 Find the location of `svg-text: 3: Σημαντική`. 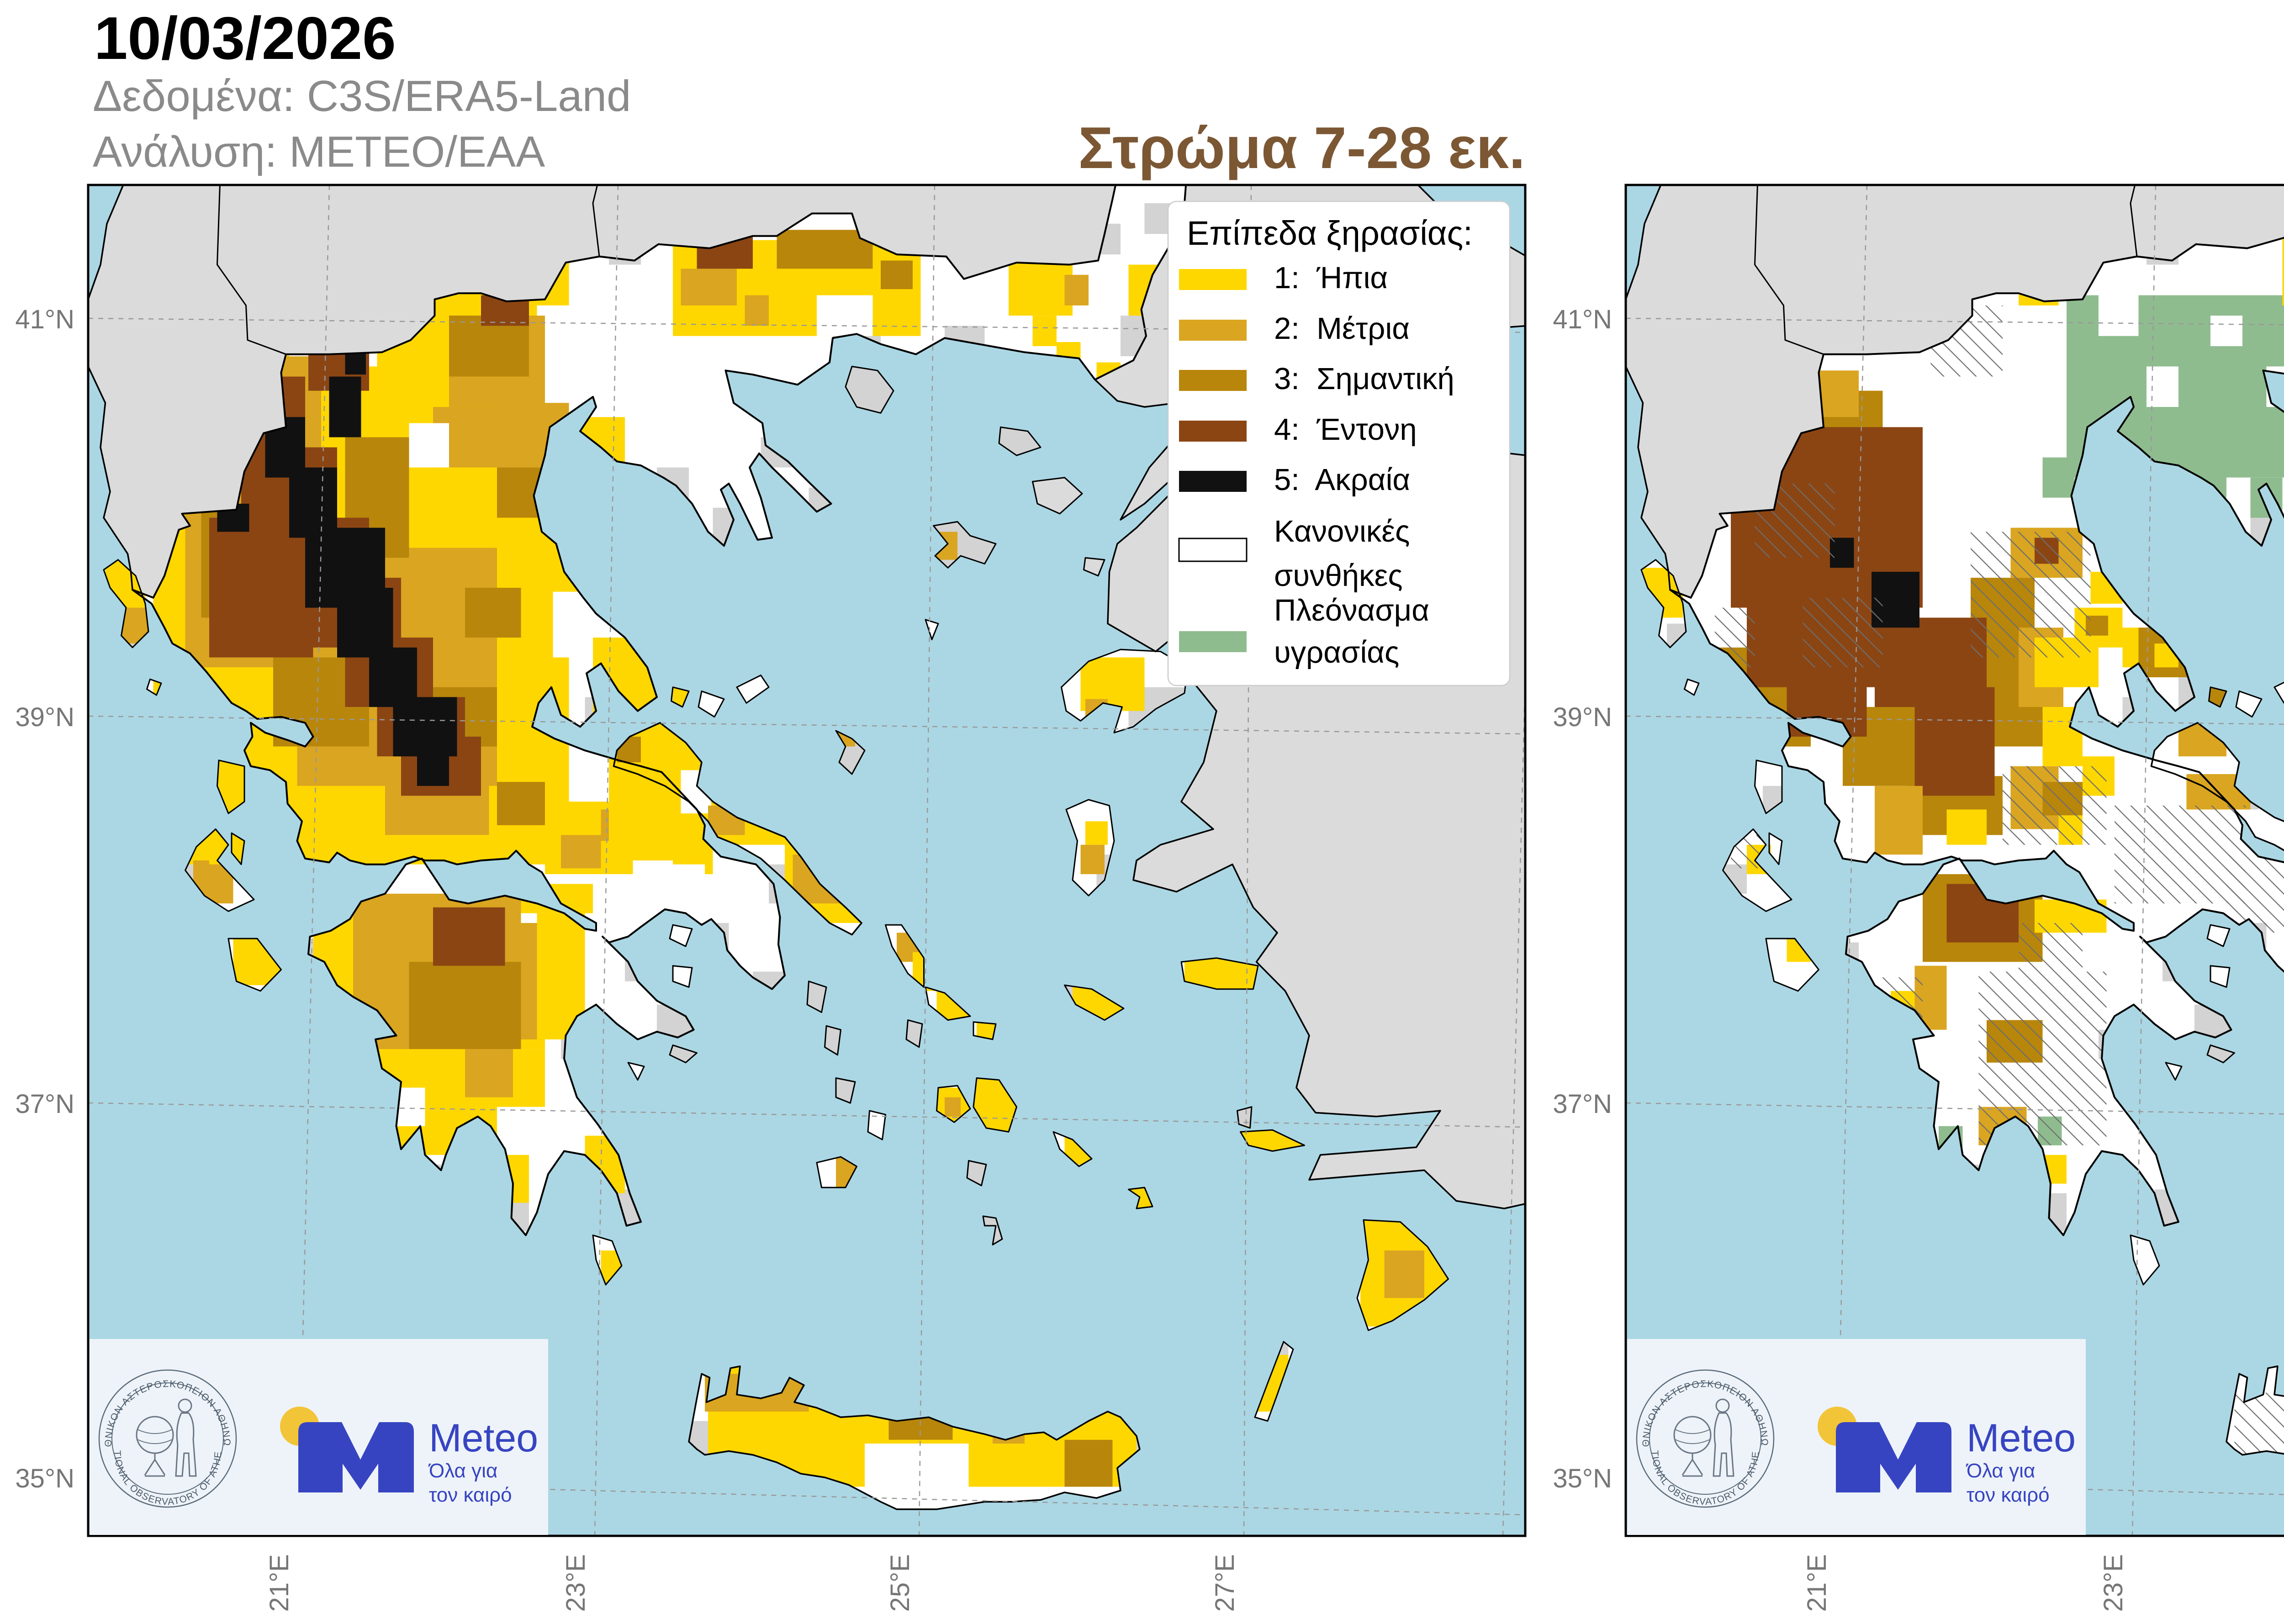

svg-text: 3: Σημαντική is located at coordinates (1364, 379).